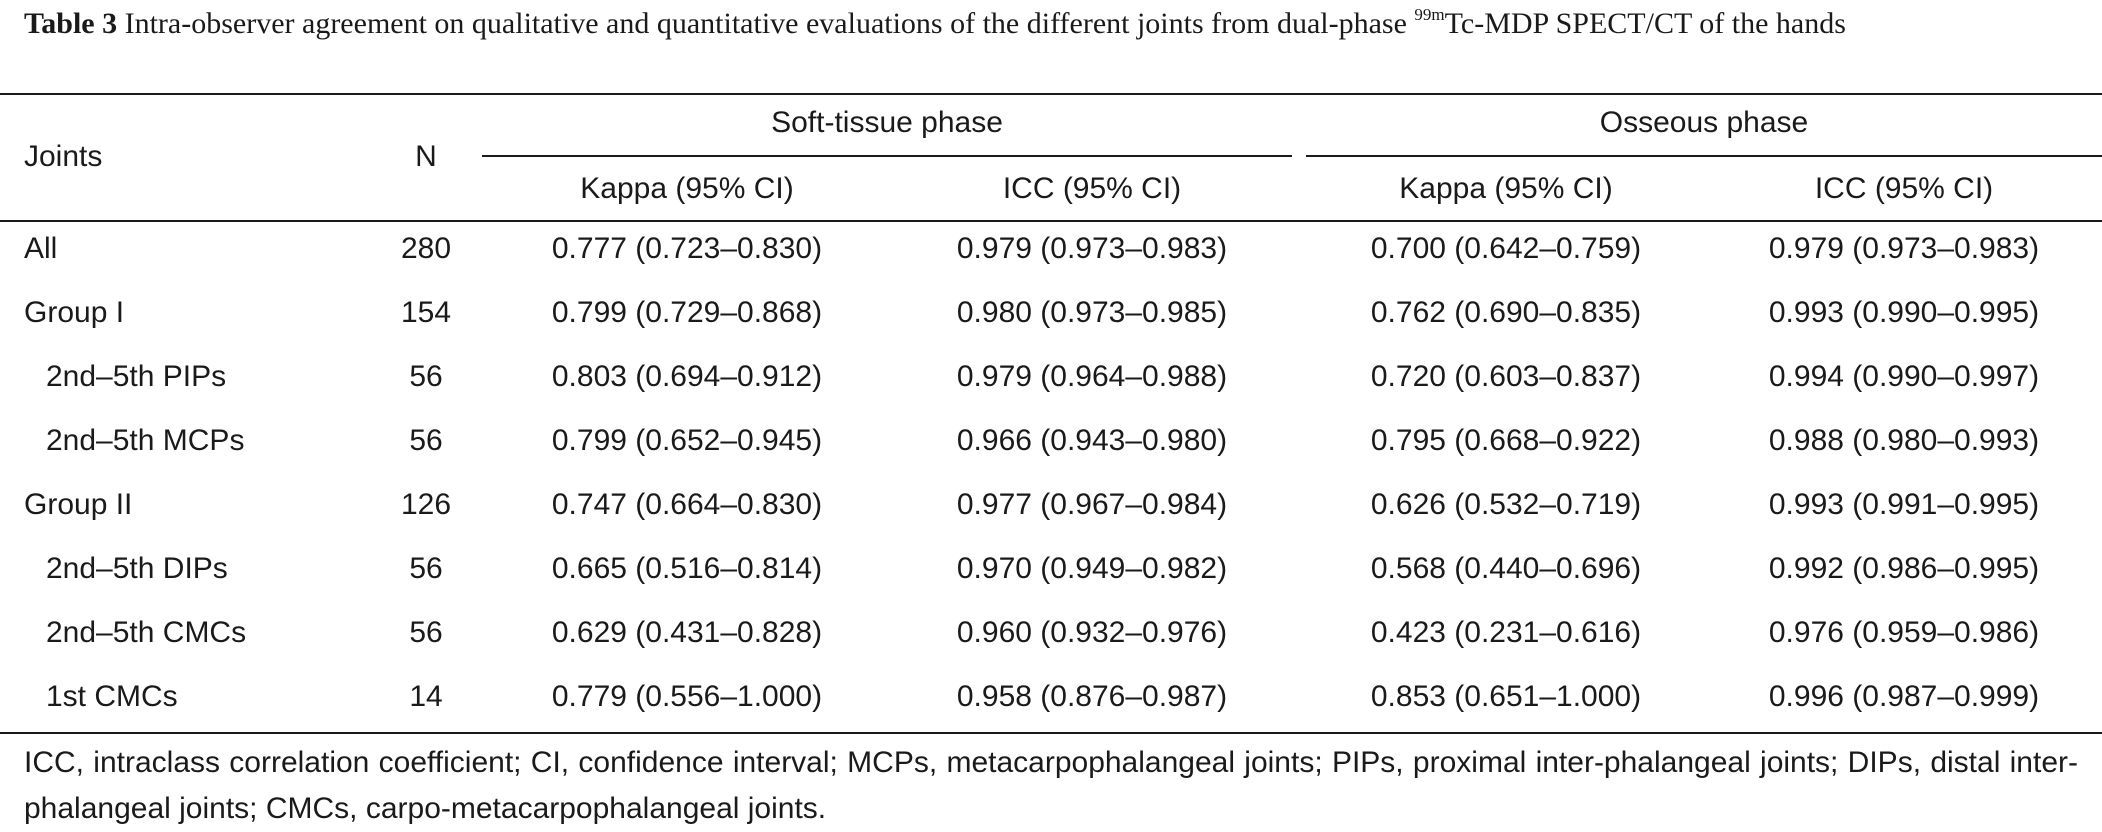 This screenshot has height=832, width=2102. Describe the element at coordinates (145, 440) in the screenshot. I see `cell-joint: 2nd–5th MCPs` at that location.